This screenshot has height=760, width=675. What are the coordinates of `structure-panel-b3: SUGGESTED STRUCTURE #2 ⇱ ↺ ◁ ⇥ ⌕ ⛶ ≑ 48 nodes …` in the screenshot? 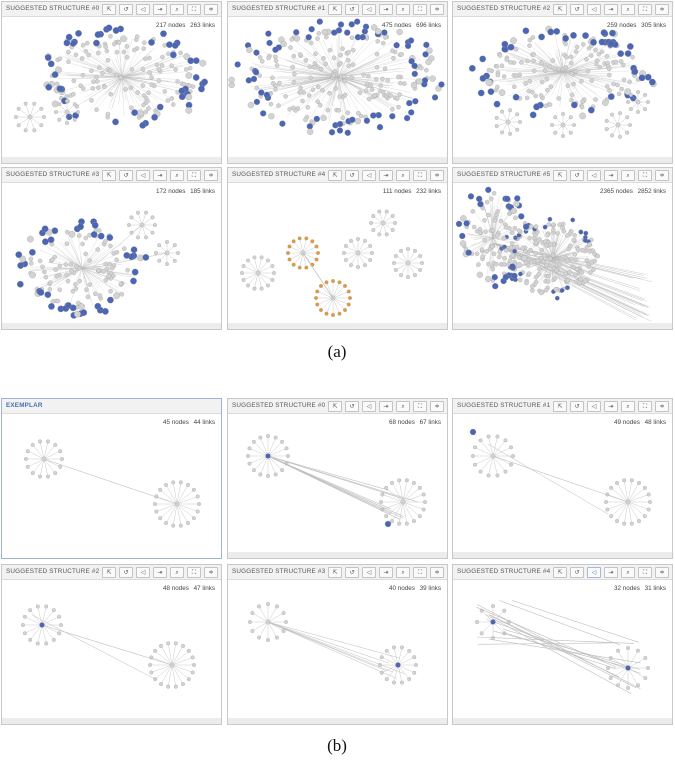 It's located at (111, 644).